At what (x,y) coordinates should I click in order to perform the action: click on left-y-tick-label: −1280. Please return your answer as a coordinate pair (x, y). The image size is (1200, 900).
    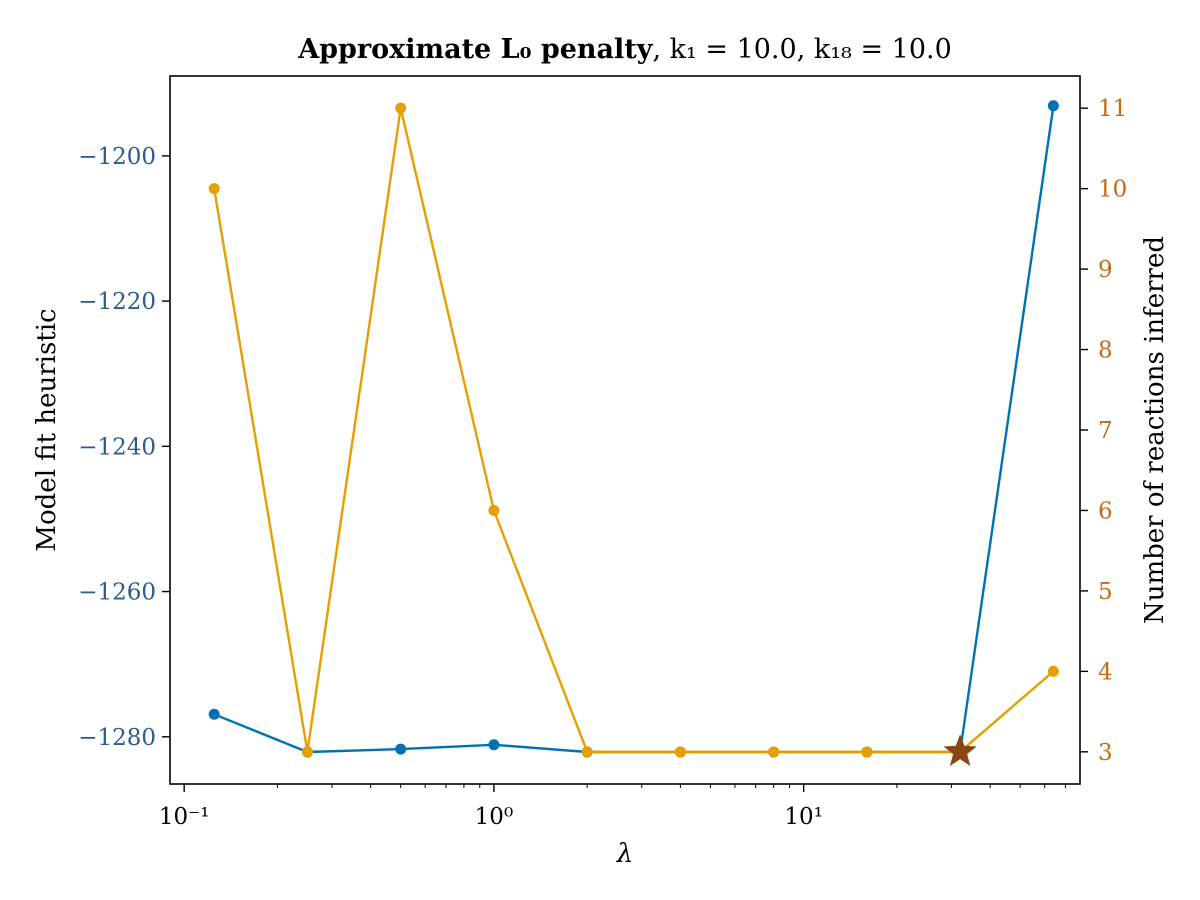
    Looking at the image, I should click on (117, 738).